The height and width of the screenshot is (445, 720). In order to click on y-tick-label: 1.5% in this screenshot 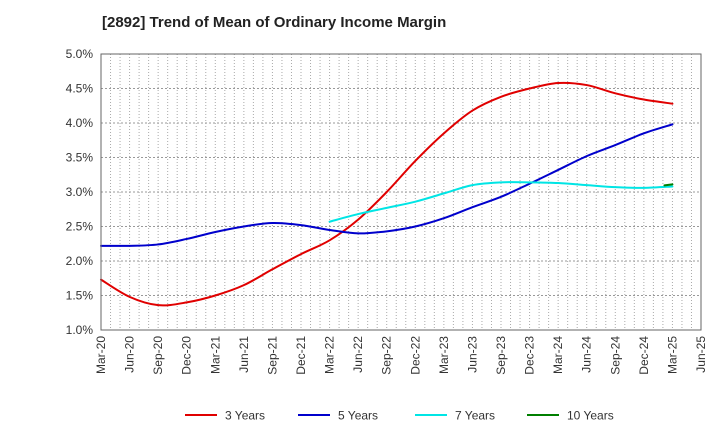, I will do `click(80, 296)`.